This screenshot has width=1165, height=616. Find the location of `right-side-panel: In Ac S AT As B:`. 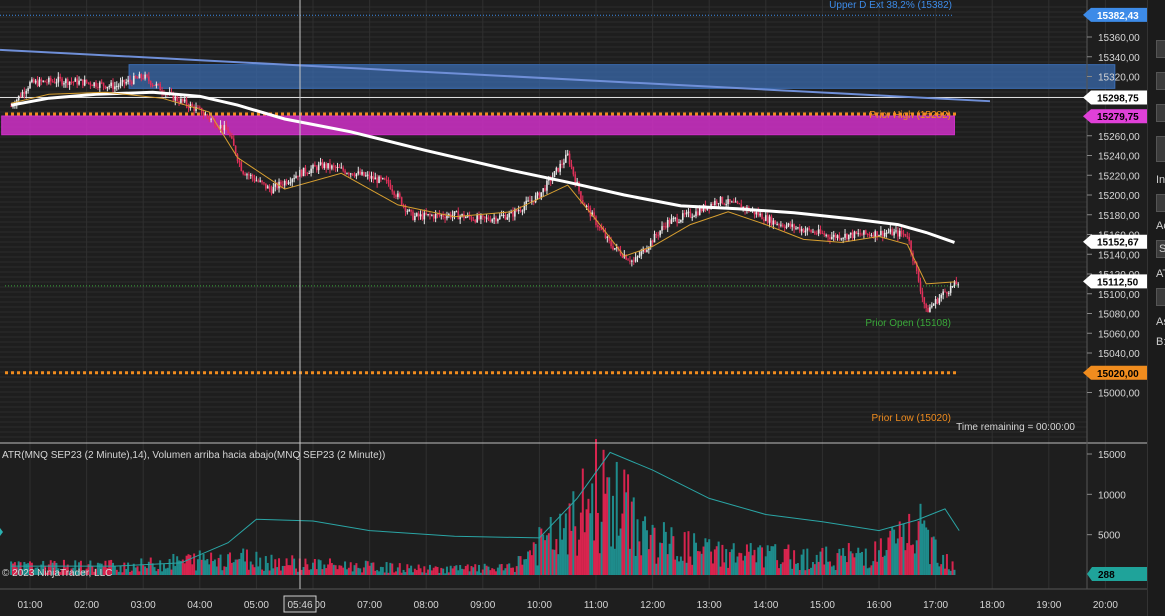

right-side-panel: In Ac S AT As B: is located at coordinates (1156, 308).